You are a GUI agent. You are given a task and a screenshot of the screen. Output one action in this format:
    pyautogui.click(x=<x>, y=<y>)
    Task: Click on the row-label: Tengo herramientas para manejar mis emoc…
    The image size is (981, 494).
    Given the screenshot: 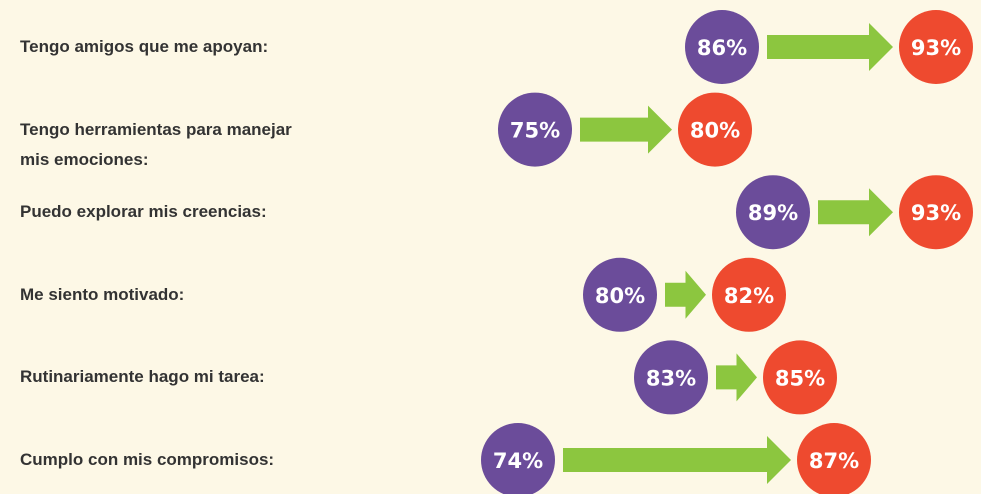 What is the action you would take?
    pyautogui.click(x=156, y=144)
    